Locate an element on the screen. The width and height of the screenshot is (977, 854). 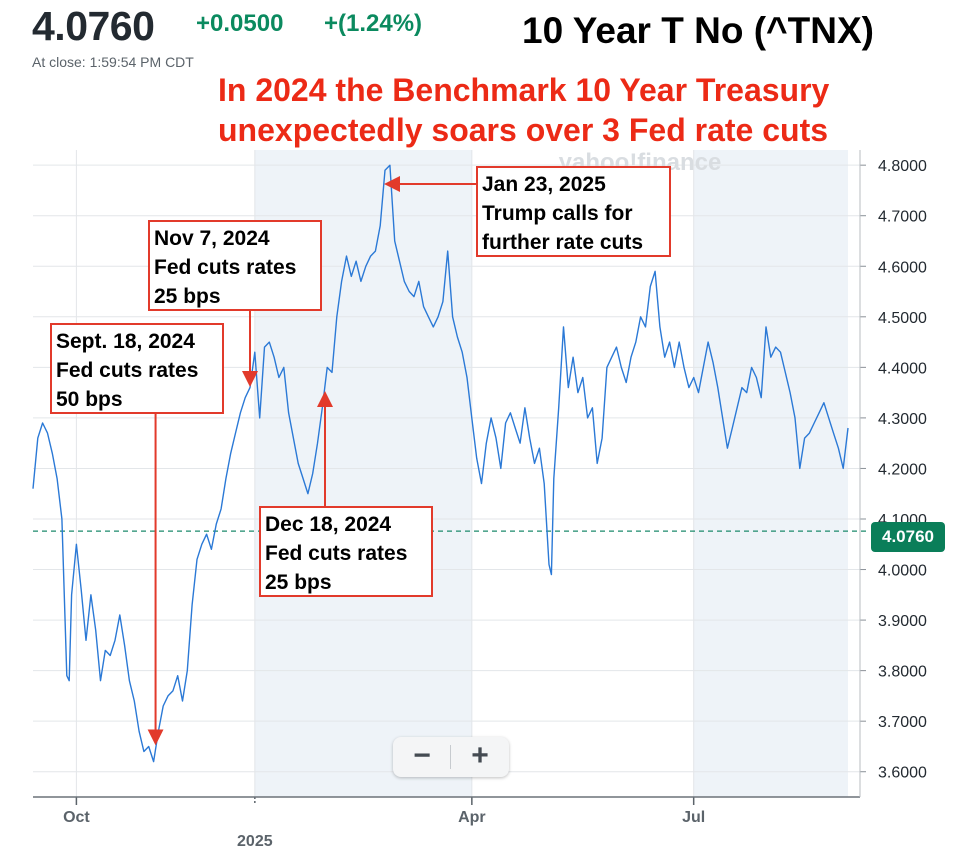
annotation-line: Nov 7, 2024 is located at coordinates (212, 238).